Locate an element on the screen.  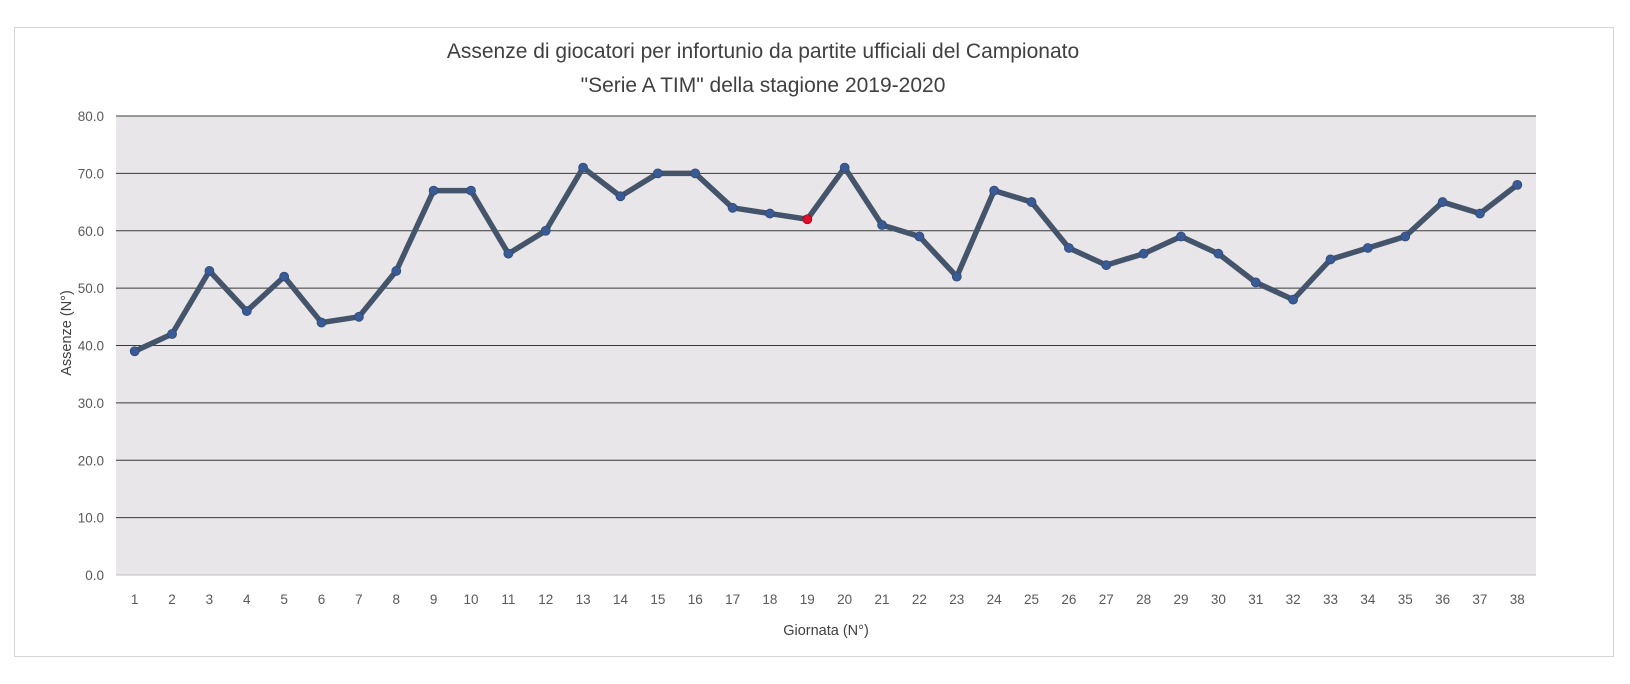
x-tick-label: 17 is located at coordinates (732, 599).